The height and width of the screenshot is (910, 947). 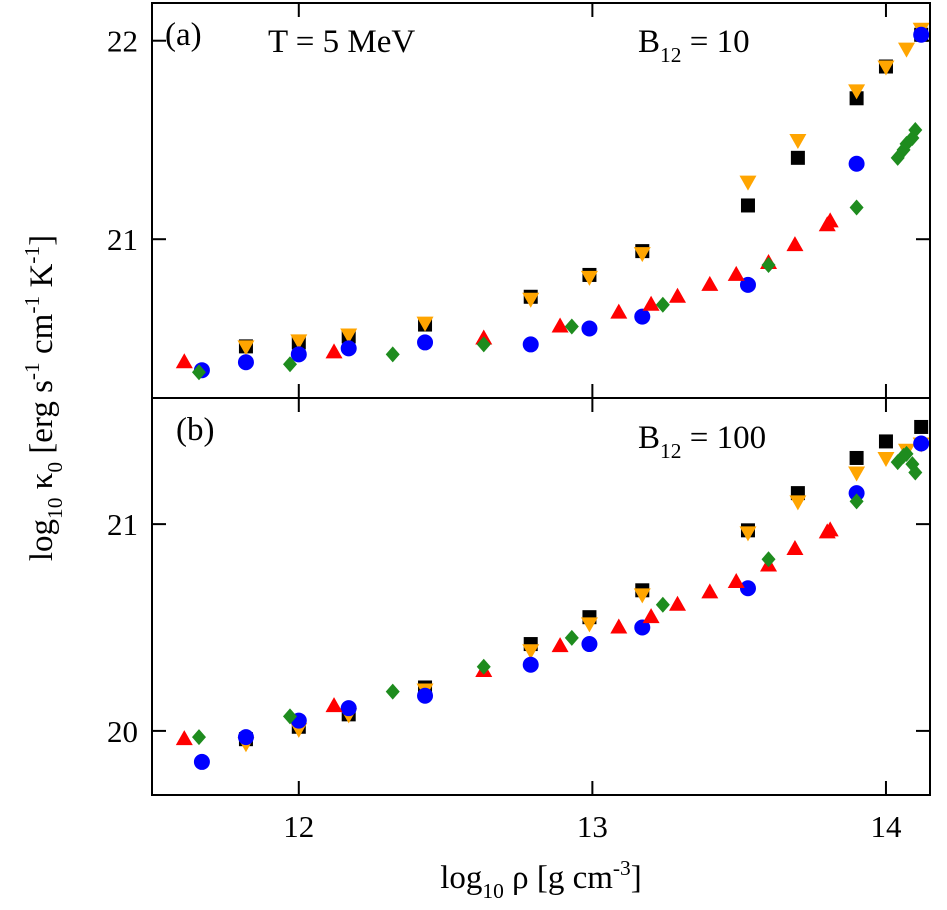 I want to click on annotation: B12 = 10, so click(x=694, y=45).